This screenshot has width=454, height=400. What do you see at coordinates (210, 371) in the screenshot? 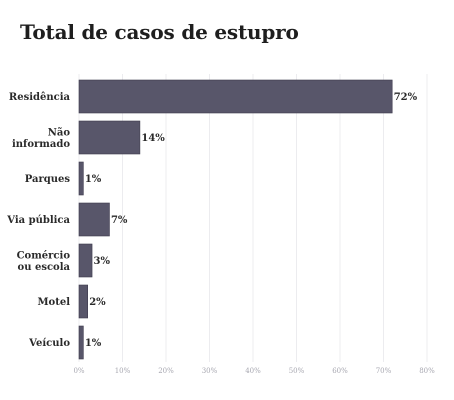
I see `x-tick-label: 30%` at bounding box center [210, 371].